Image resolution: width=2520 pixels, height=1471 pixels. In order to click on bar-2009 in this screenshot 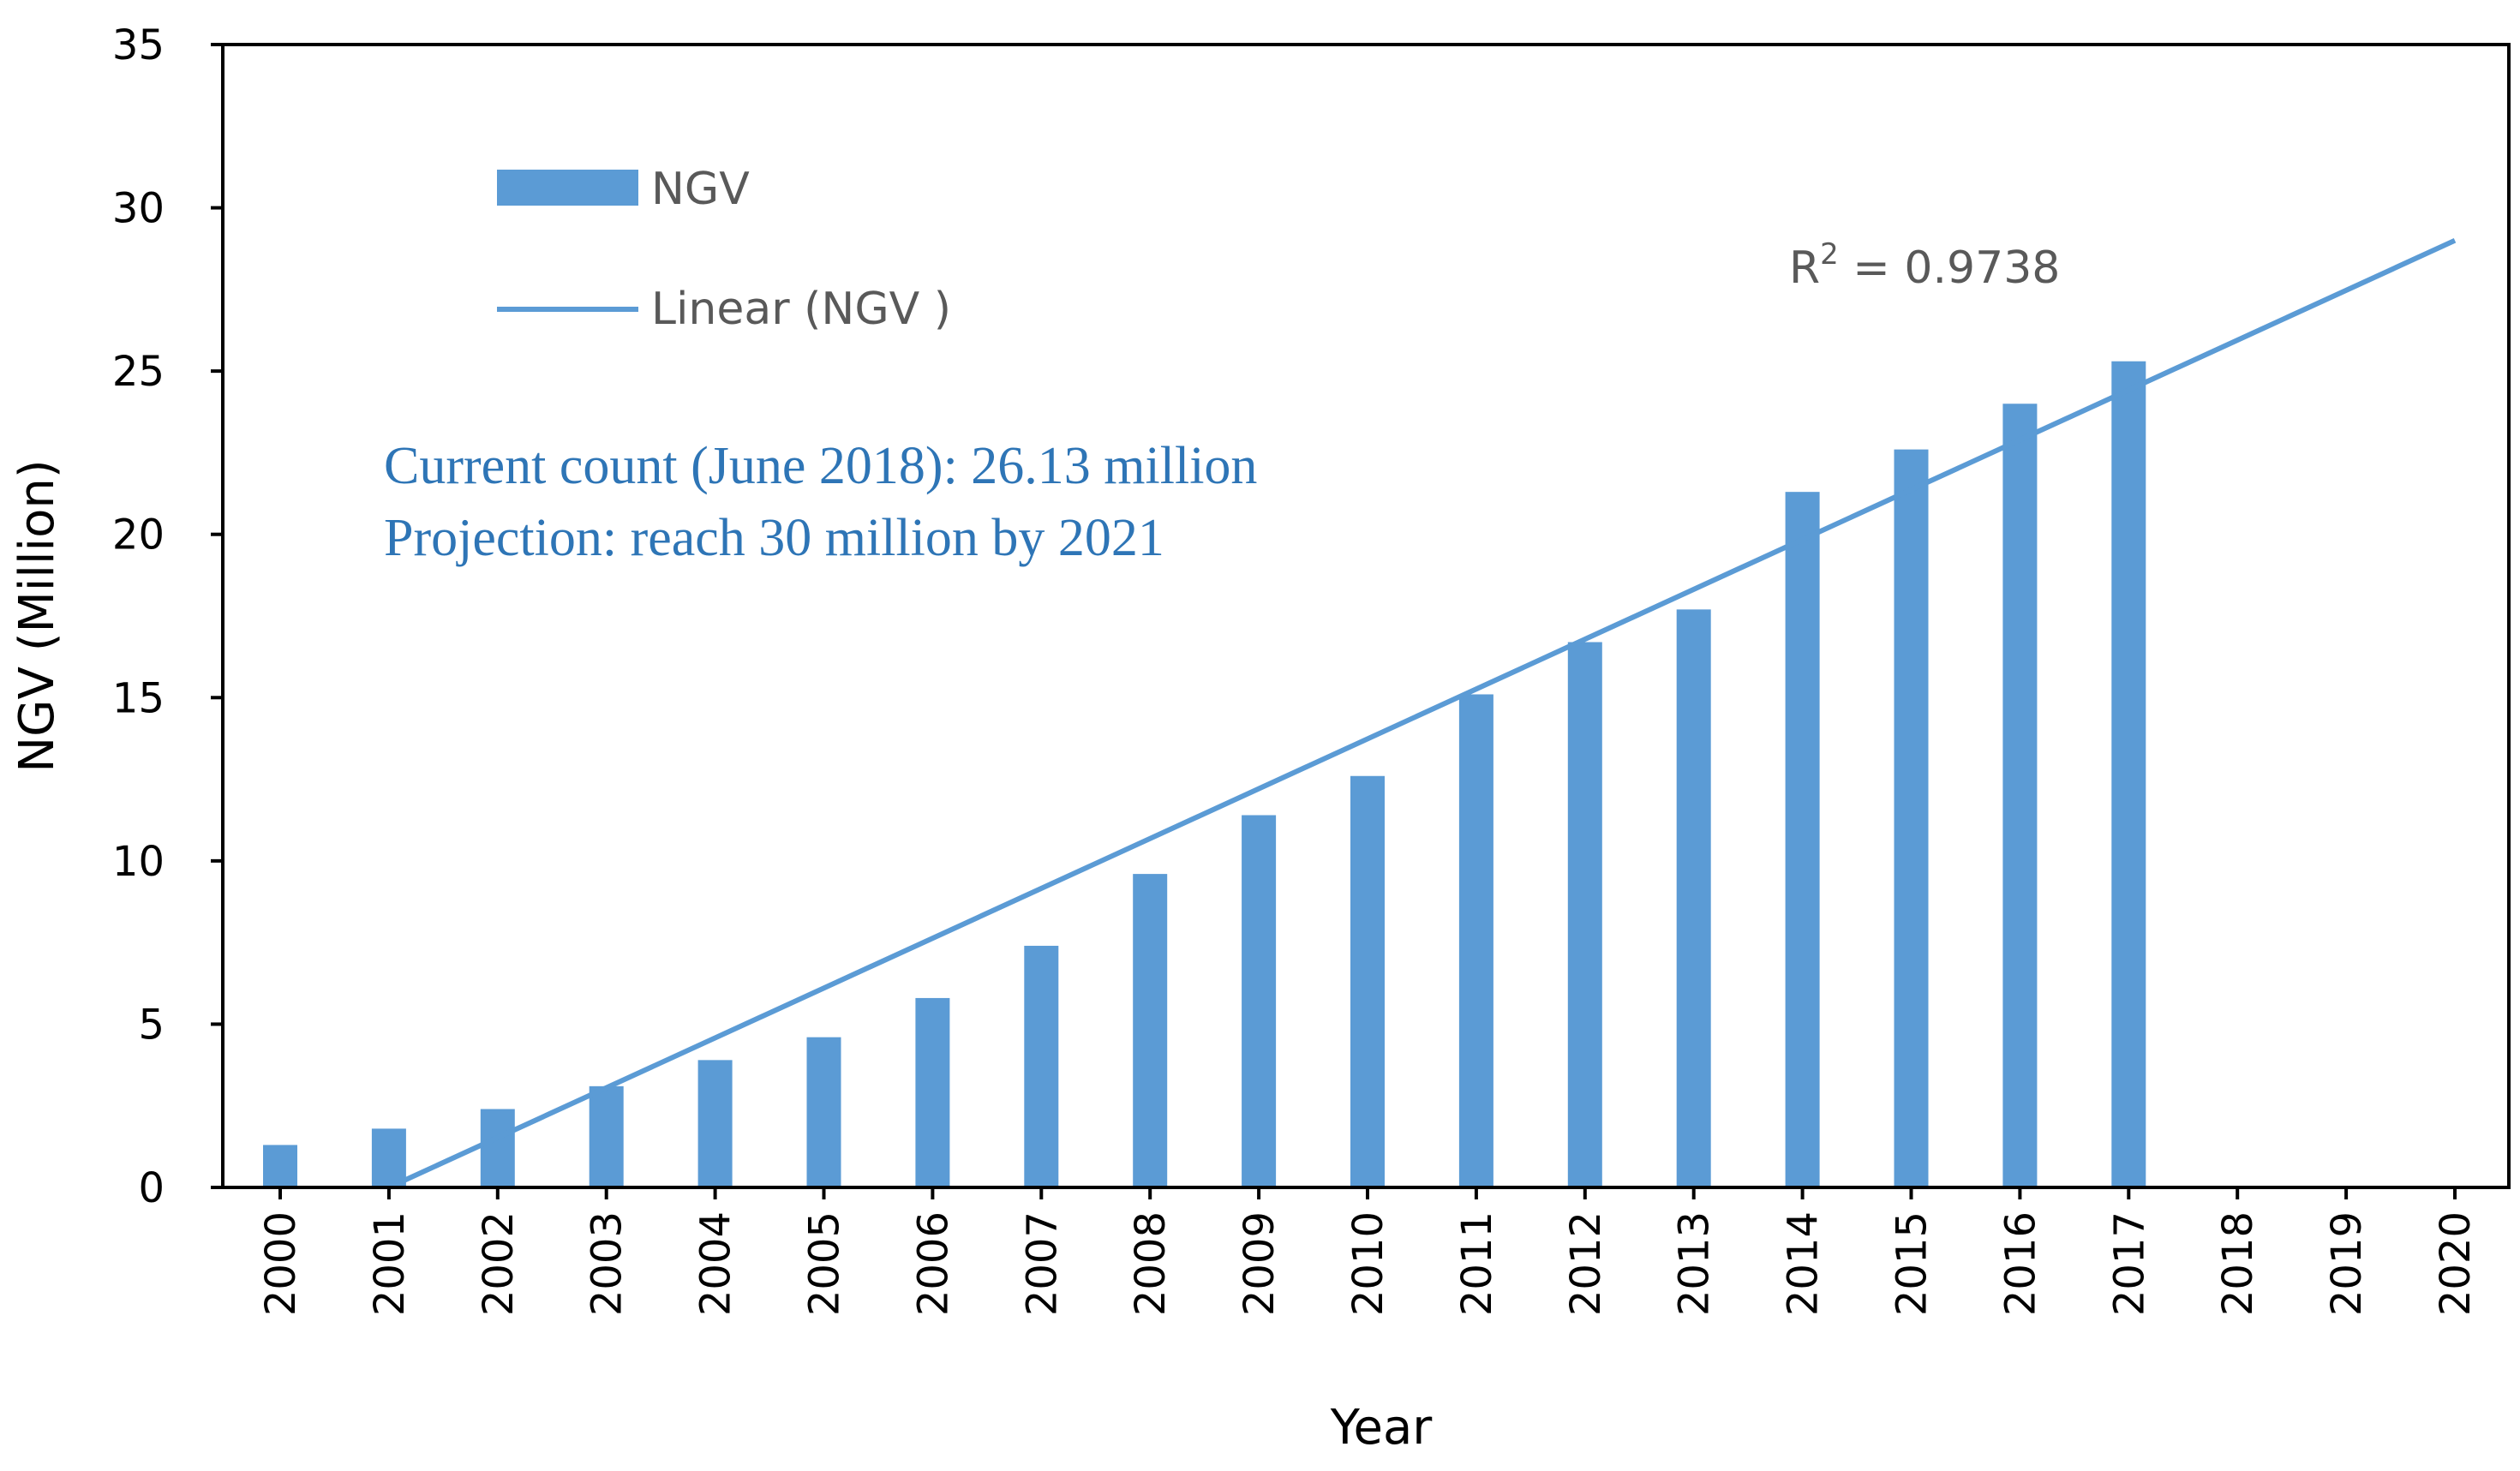, I will do `click(1260, 1001)`.